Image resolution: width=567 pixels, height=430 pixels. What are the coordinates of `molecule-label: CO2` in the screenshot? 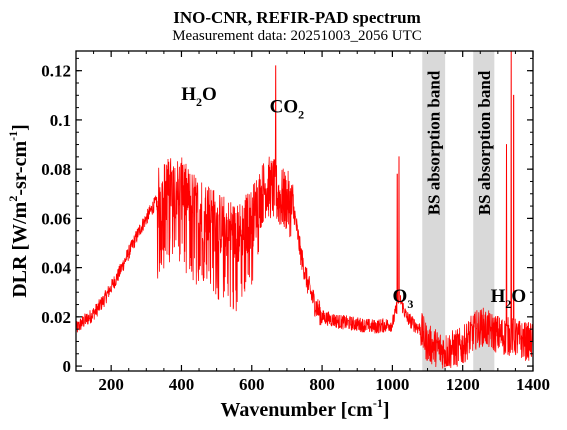 It's located at (287, 109).